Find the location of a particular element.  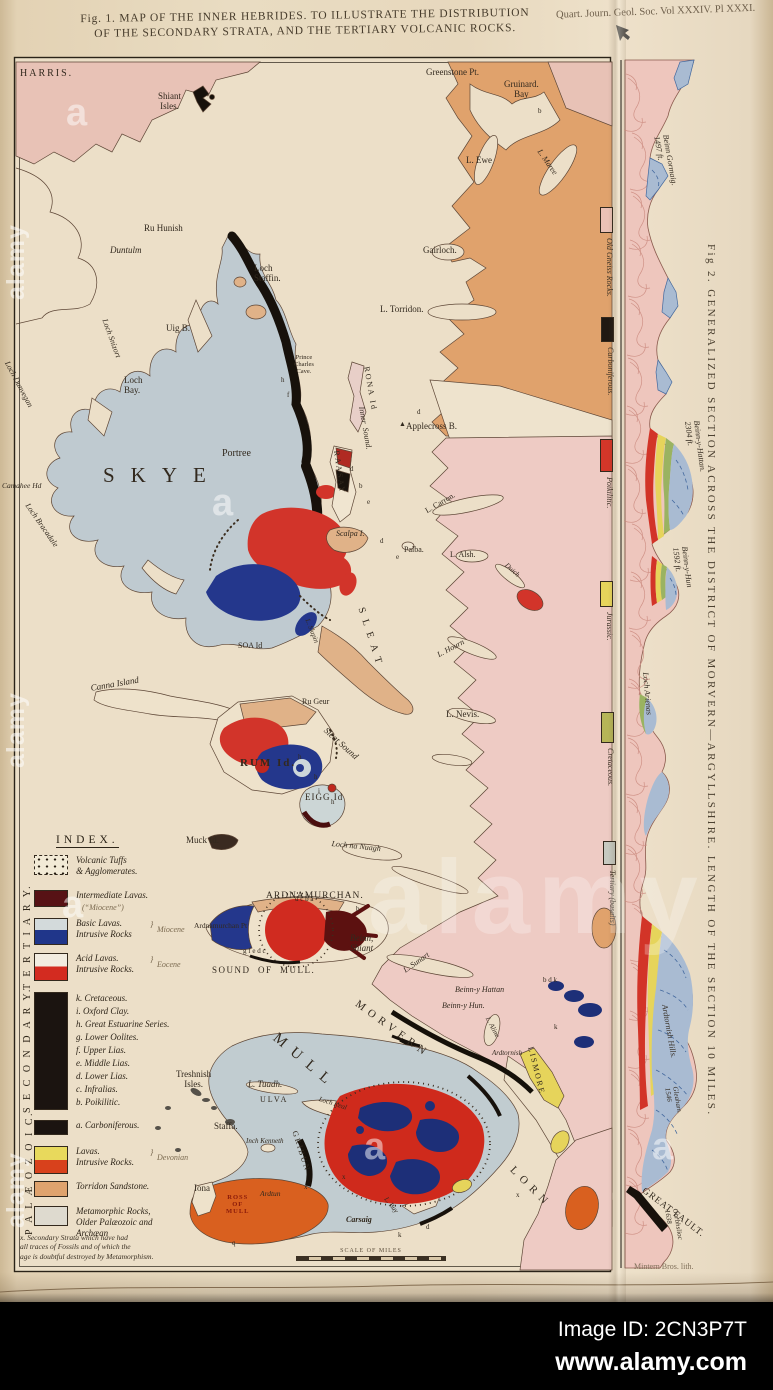

map-label: Inch Kenneth is located at coordinates (265, 1141).